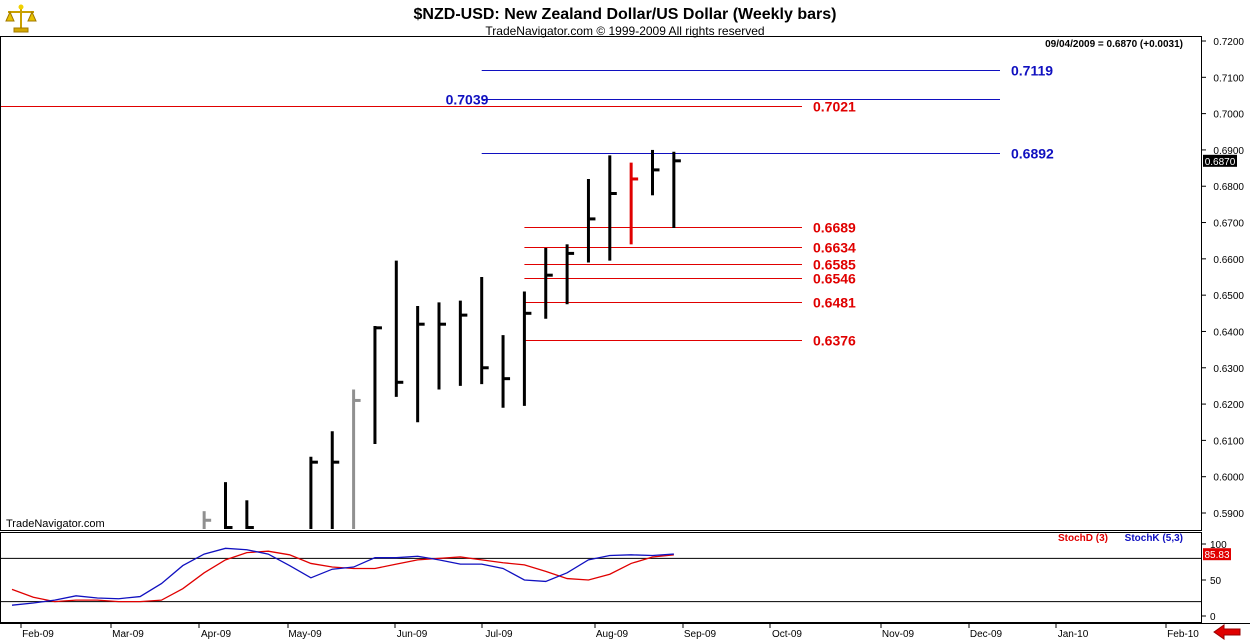 The width and height of the screenshot is (1250, 643). What do you see at coordinates (1032, 71) in the screenshot?
I see `level-label: 0.7119` at bounding box center [1032, 71].